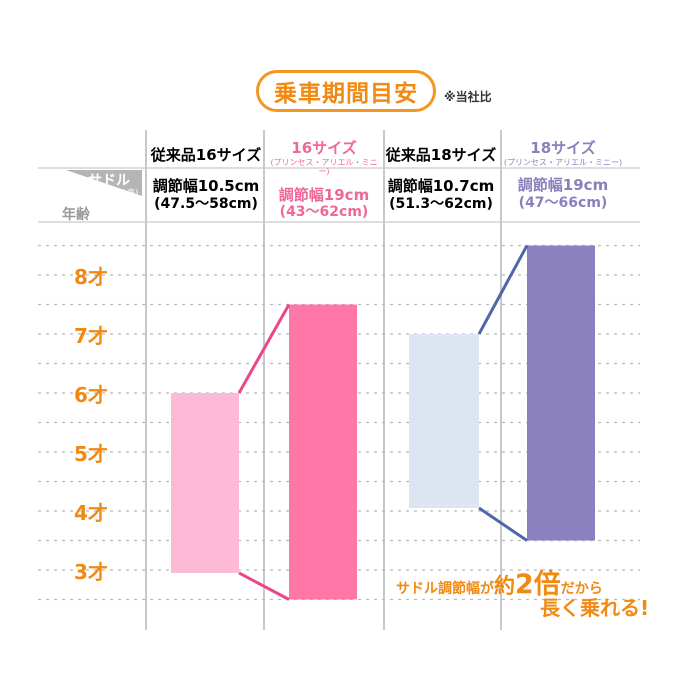  What do you see at coordinates (76, 215) in the screenshot?
I see `corner-age-label: 年齢` at bounding box center [76, 215].